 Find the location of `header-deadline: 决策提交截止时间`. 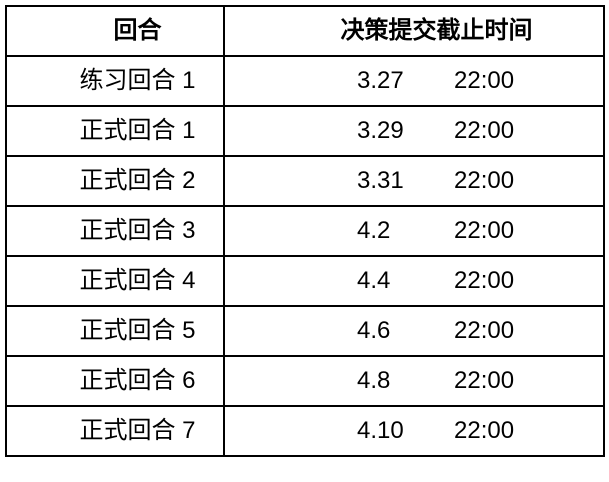

header-deadline: 决策提交截止时间 is located at coordinates (414, 31).